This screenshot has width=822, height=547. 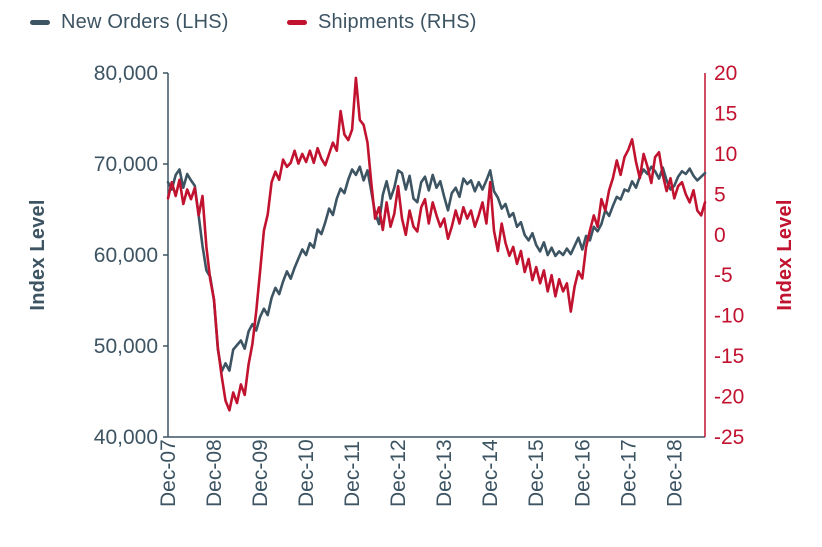 What do you see at coordinates (729, 437) in the screenshot?
I see `right-axis-tick-label: -25` at bounding box center [729, 437].